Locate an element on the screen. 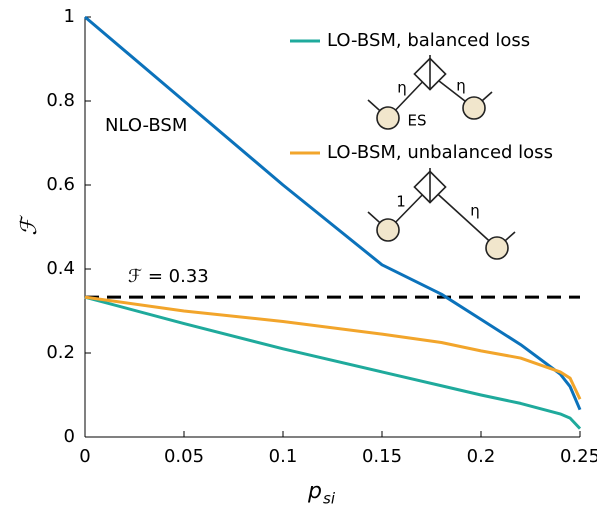 The width and height of the screenshot is (597, 510). inset-label: ES is located at coordinates (417, 121).